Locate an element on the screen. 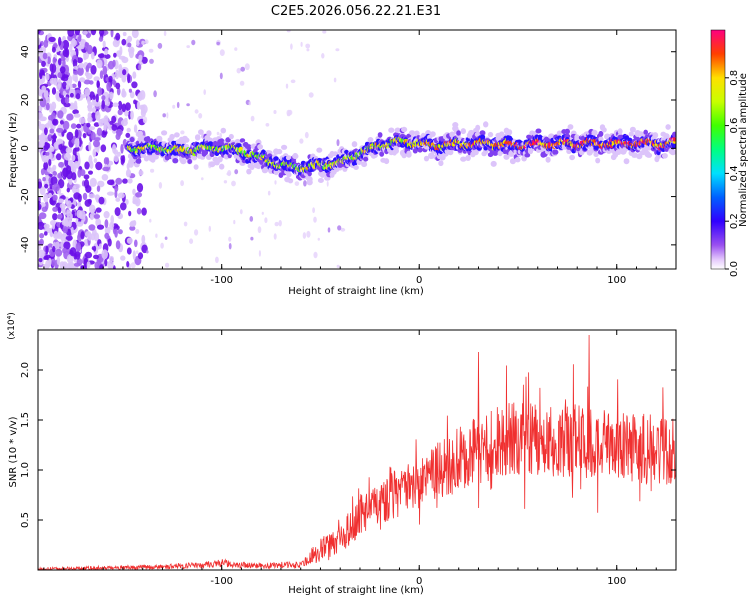 The image size is (750, 600). chart-title: C2E5.2026.056.22.21.E31 is located at coordinates (356, 11).